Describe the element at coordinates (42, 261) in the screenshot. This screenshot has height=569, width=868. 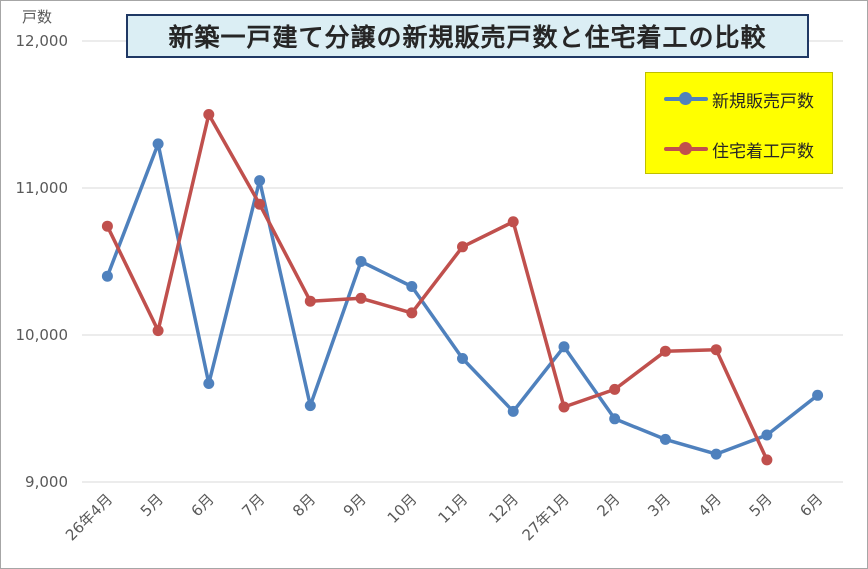
I see `y-axis-tick-labels: 9,000 10,000 11,000 12,000` at that location.